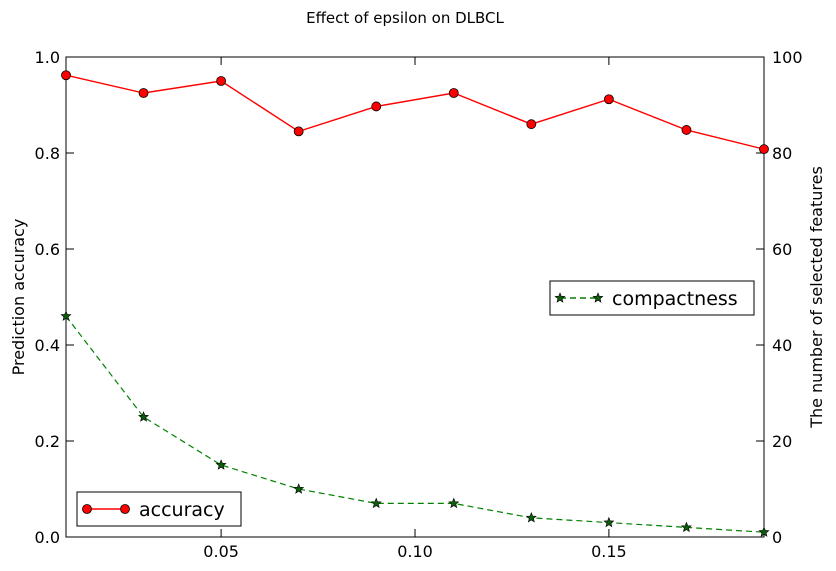 This screenshot has height=571, width=836. What do you see at coordinates (782, 345) in the screenshot?
I see `y2-tick-label: 40` at bounding box center [782, 345].